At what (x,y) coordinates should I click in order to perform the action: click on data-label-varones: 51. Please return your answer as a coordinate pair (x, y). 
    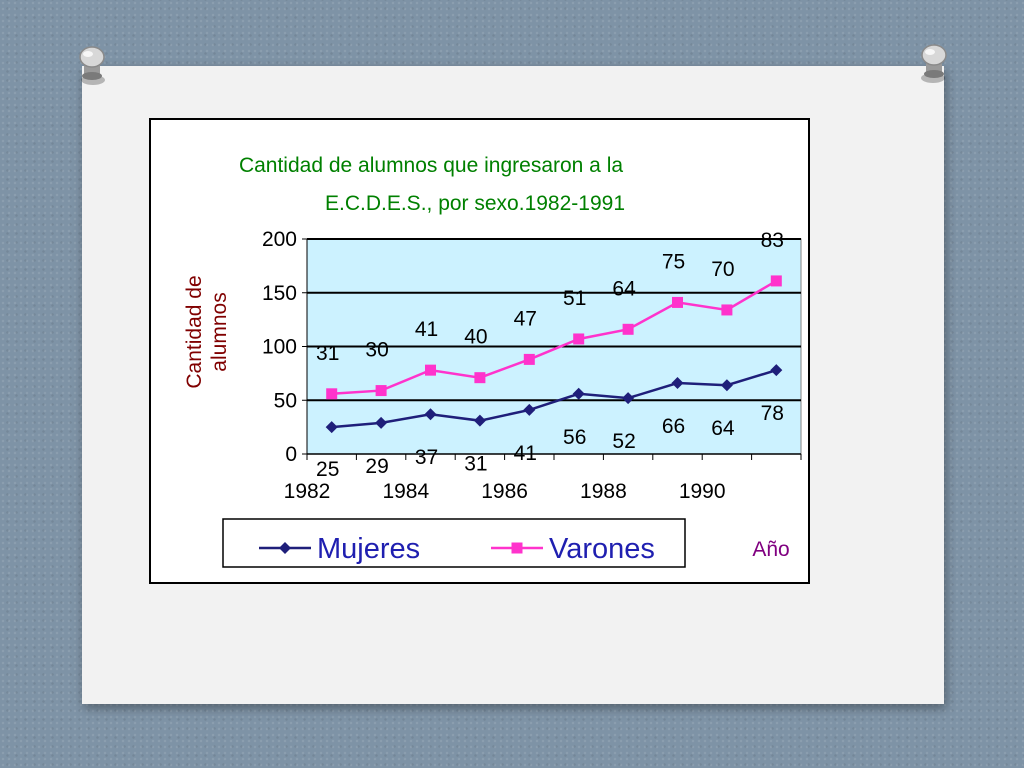
    Looking at the image, I should click on (574, 298).